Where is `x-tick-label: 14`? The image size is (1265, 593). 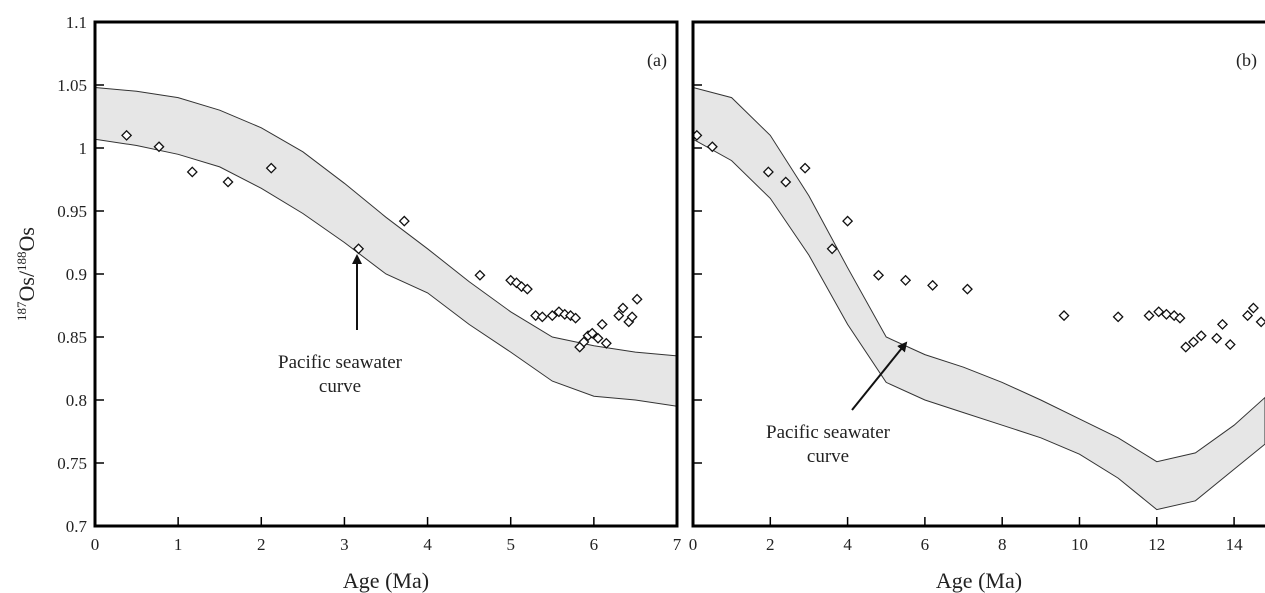 x-tick-label: 14 is located at coordinates (1235, 544).